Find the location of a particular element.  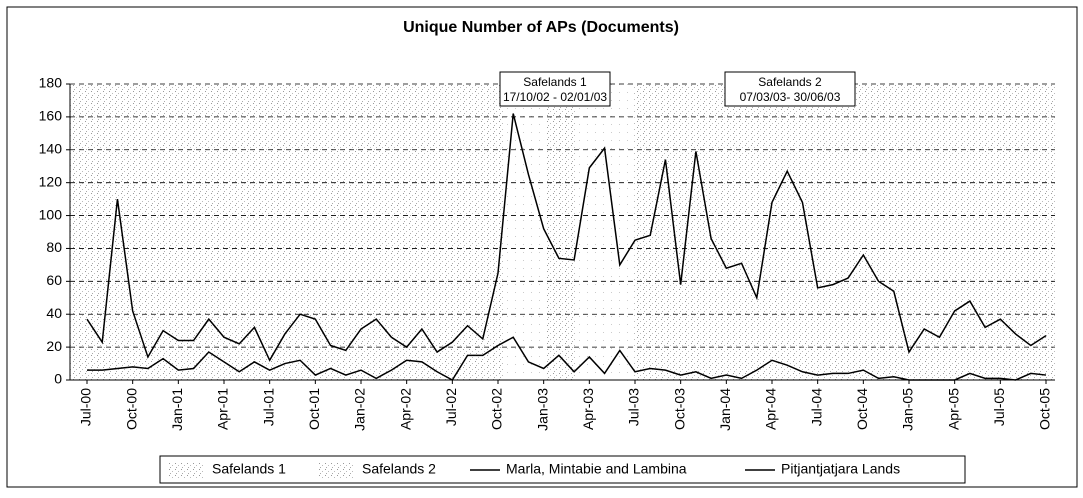

legend-label: Safelands 1 is located at coordinates (249, 469).